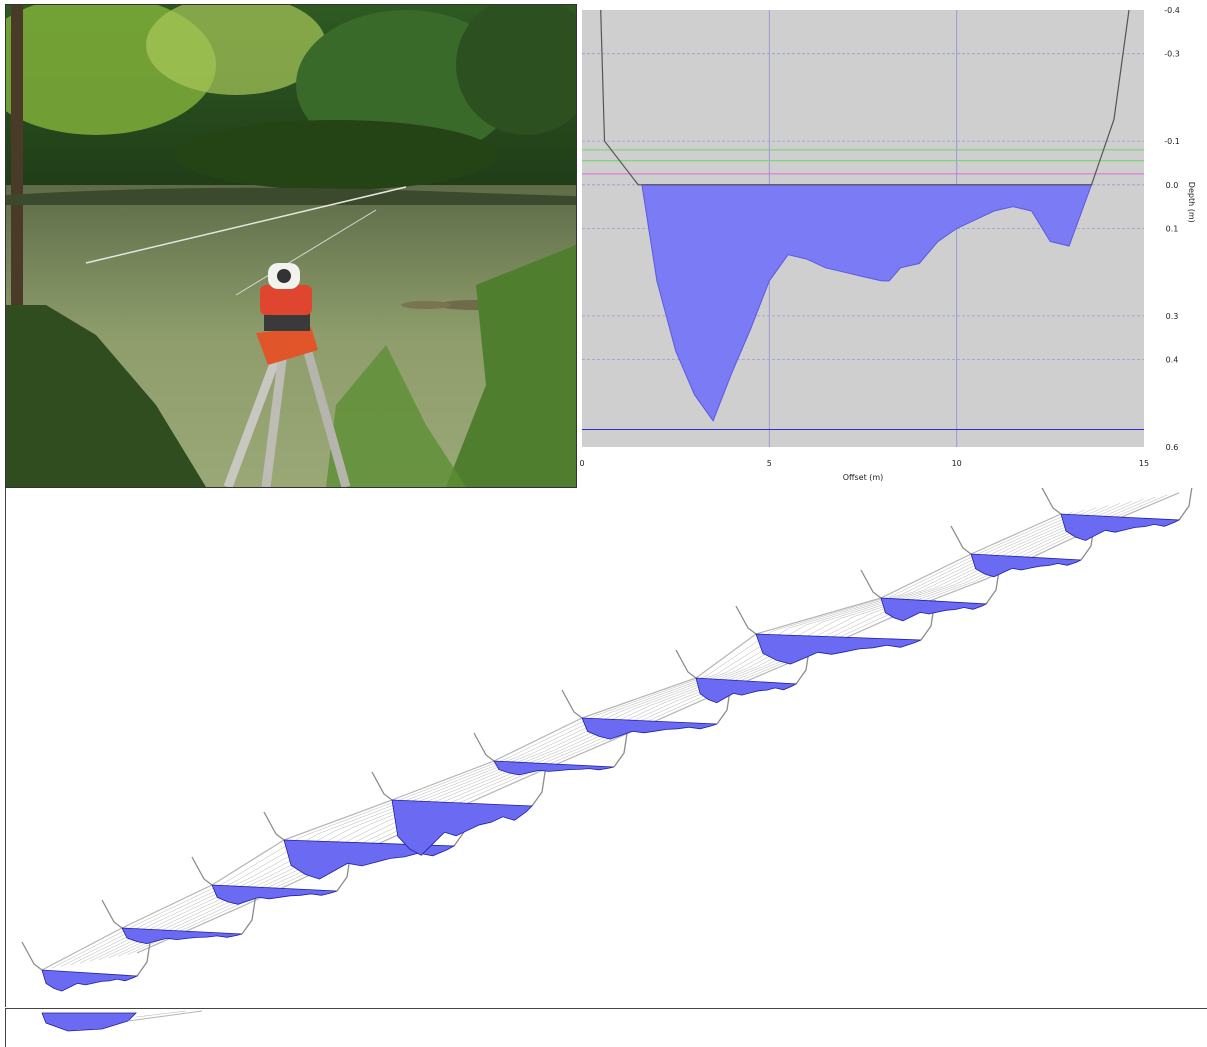 This screenshot has height=1047, width=1207. What do you see at coordinates (769, 463) in the screenshot?
I see `x-tick-label: 5` at bounding box center [769, 463].